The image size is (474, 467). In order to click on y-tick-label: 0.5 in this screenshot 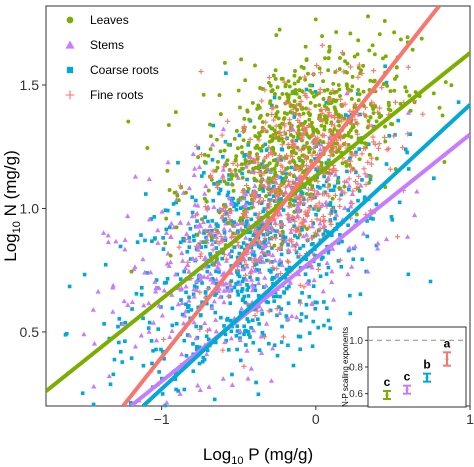, I will do `click(30, 332)`.